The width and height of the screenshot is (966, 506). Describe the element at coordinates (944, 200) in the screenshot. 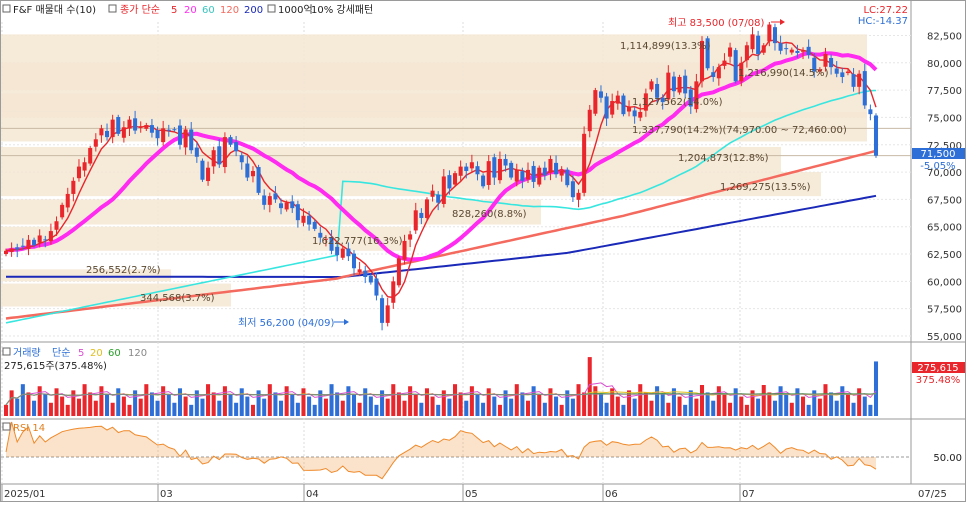

I see `y-tick-label: 67,500` at that location.